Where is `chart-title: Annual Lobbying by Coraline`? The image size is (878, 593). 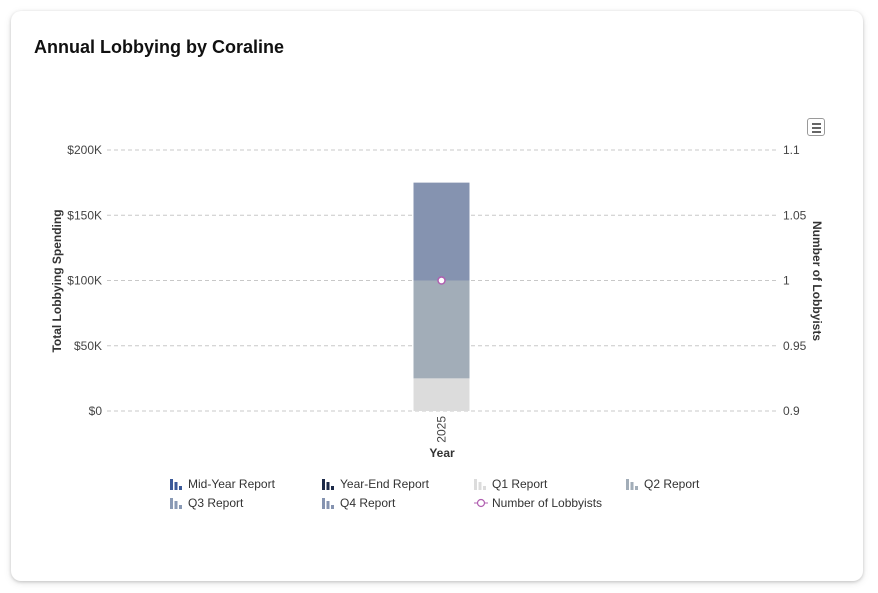 chart-title: Annual Lobbying by Coraline is located at coordinates (159, 47).